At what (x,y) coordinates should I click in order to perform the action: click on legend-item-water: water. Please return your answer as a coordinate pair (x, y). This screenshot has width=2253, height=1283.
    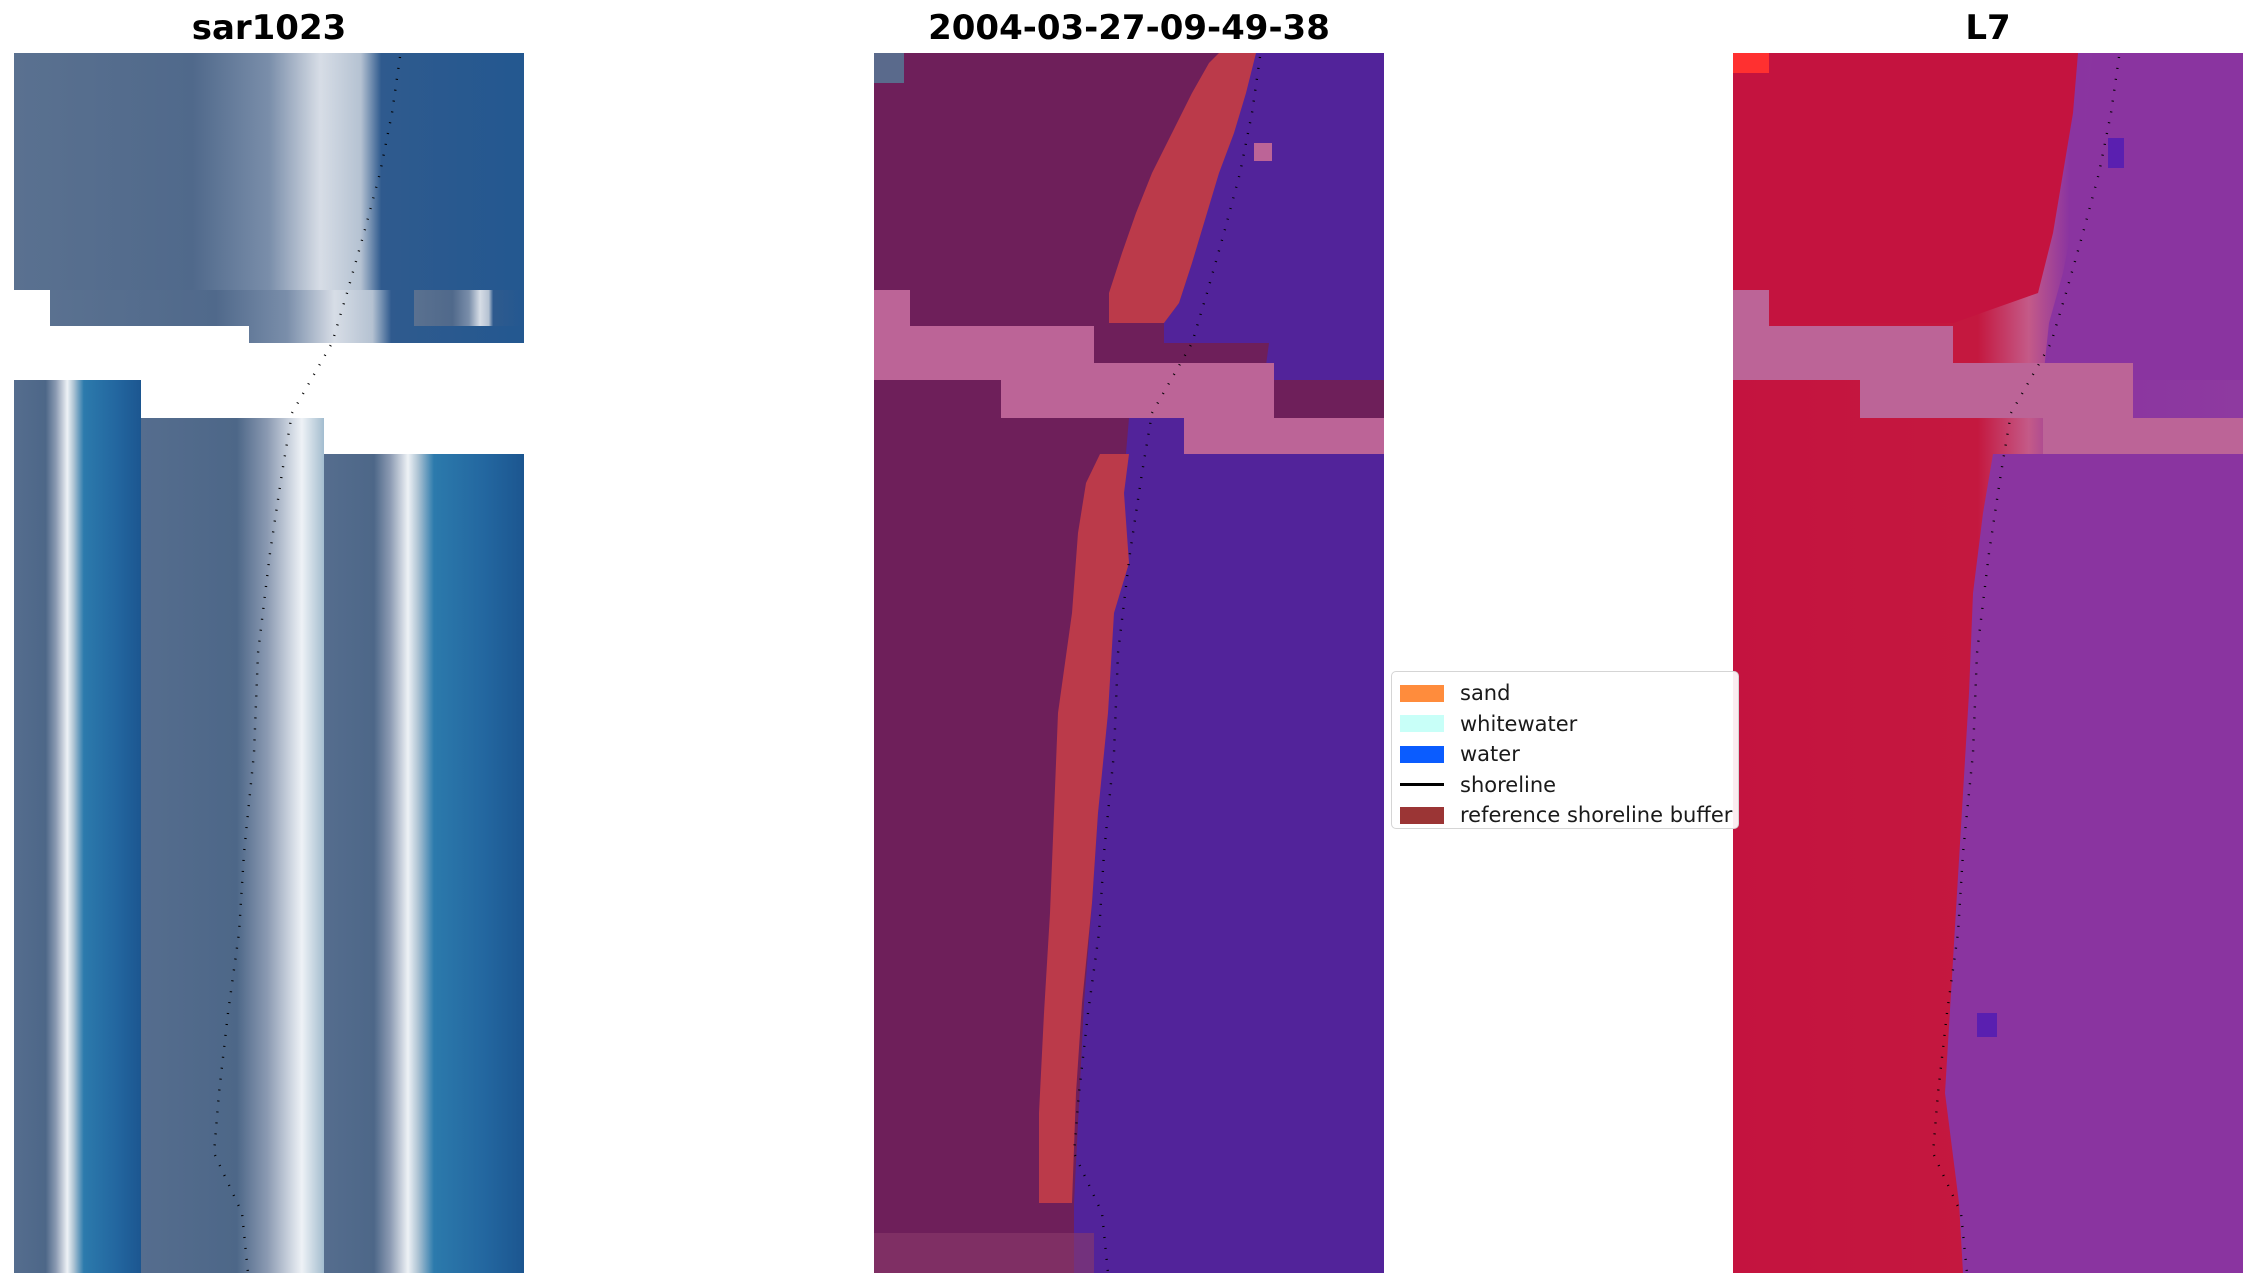
    Looking at the image, I should click on (1565, 754).